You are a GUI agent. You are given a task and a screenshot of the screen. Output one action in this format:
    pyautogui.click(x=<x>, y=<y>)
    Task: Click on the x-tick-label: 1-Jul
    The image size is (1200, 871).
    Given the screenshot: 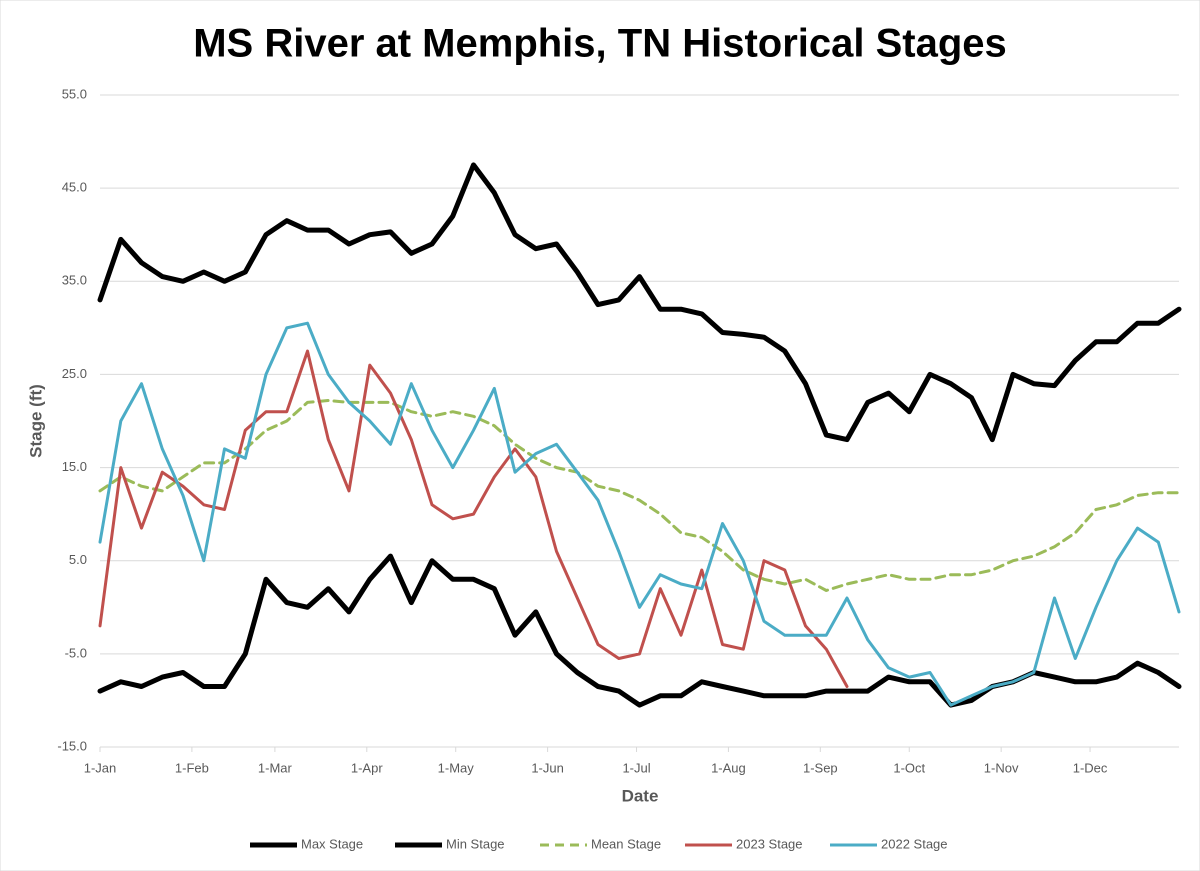 What is the action you would take?
    pyautogui.click(x=636, y=767)
    